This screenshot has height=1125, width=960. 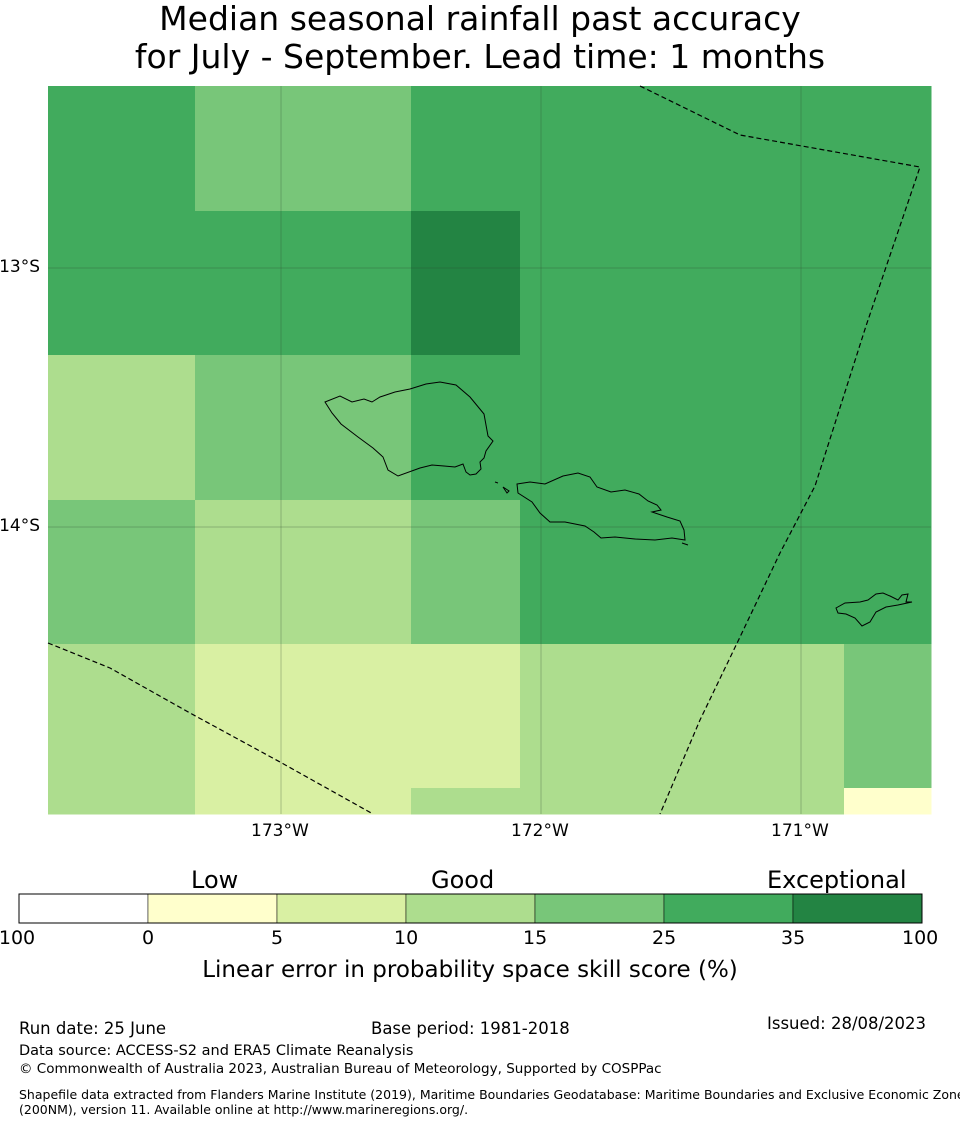 I want to click on upolu-east-tip, so click(x=685, y=544).